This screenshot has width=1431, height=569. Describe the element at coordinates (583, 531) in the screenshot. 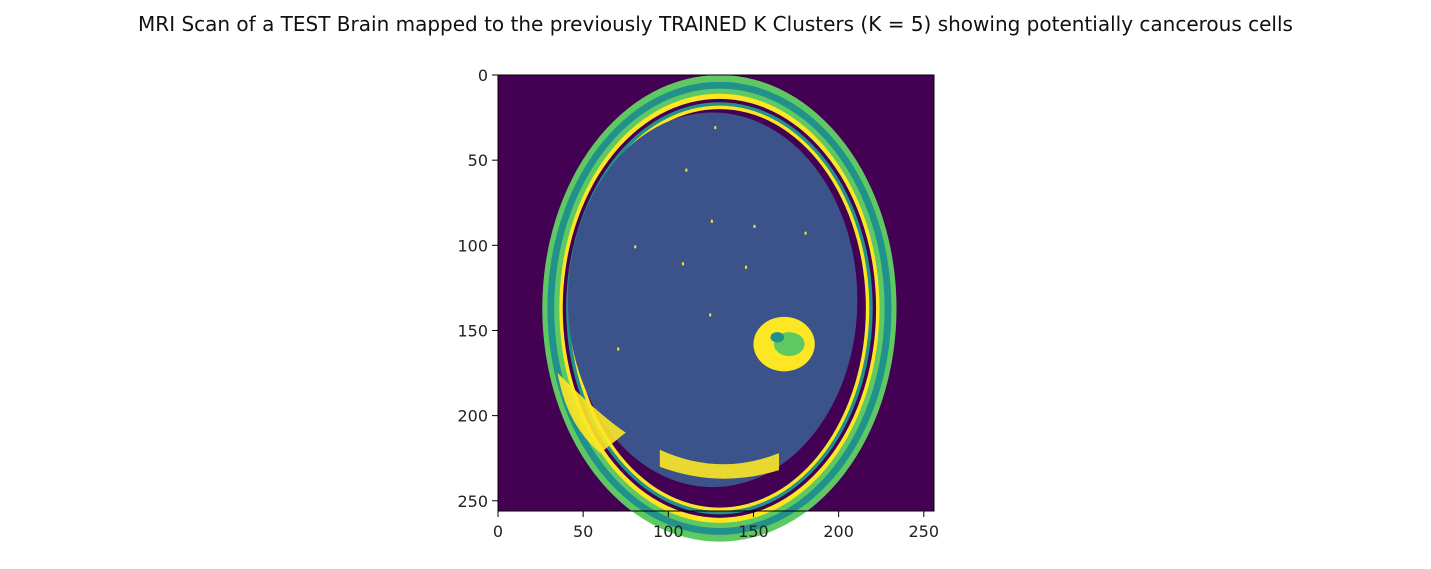

I see `x-tick-label-50: 50` at that location.